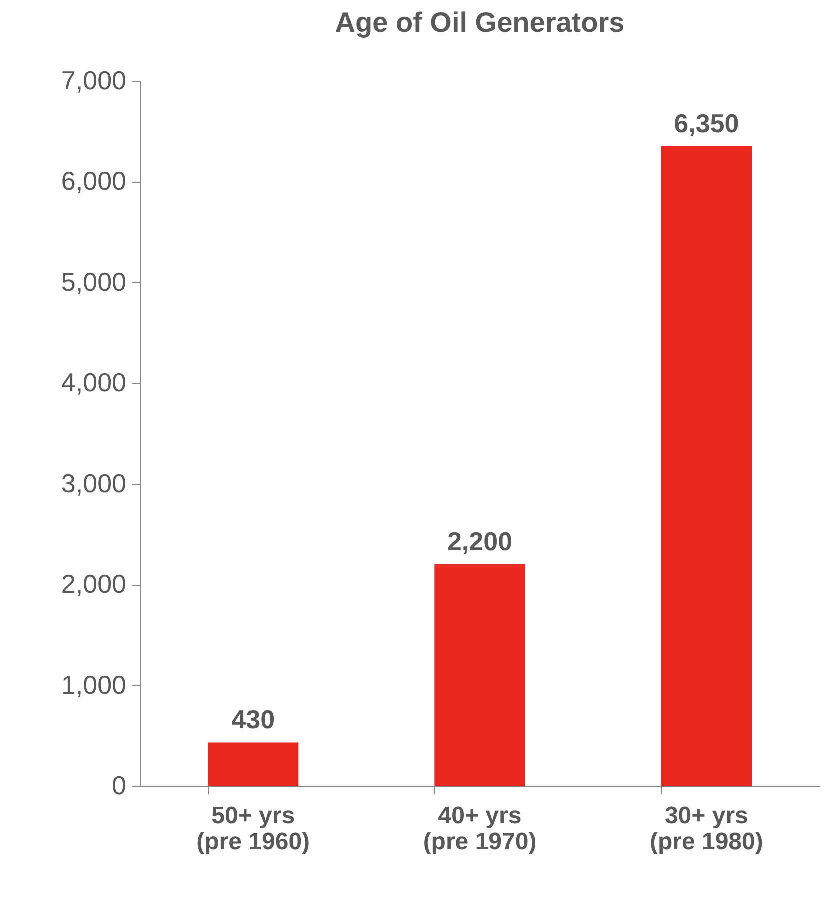 This screenshot has width=825, height=907. I want to click on y-tick-label: 4,000, so click(93, 383).